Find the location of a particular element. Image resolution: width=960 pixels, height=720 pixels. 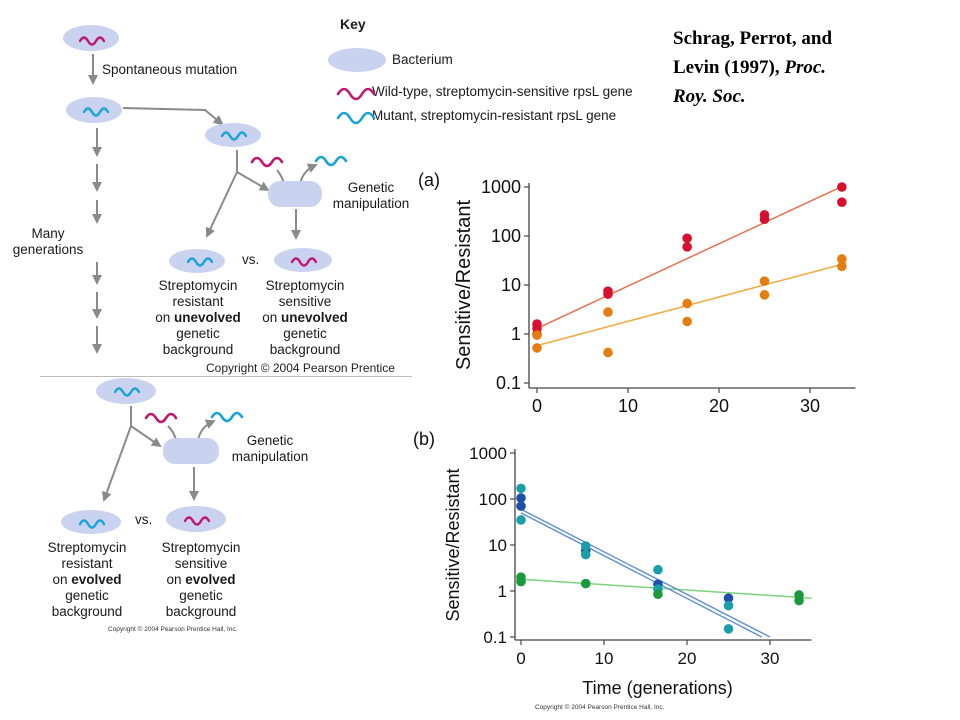

bottom-resistant-line3: on evolved is located at coordinates (87, 580).